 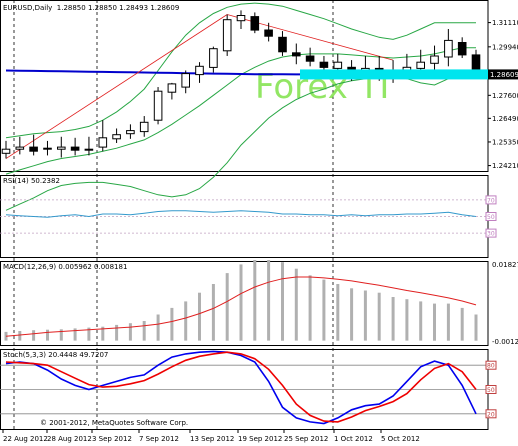 I want to click on price-tick-label: 1.29940, so click(x=505, y=47).